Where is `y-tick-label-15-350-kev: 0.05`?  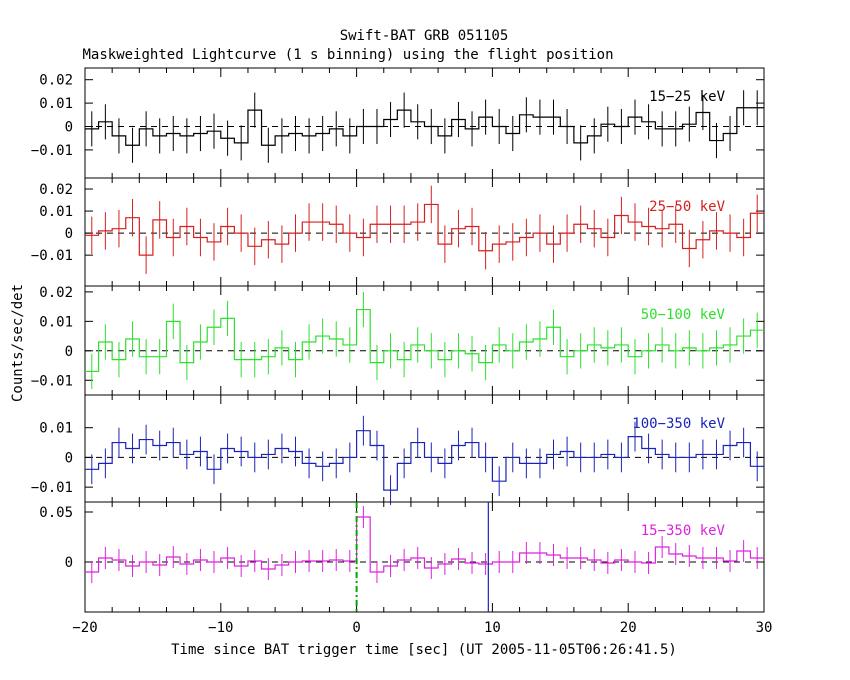 y-tick-label-15-350-kev: 0.05 is located at coordinates (56, 513).